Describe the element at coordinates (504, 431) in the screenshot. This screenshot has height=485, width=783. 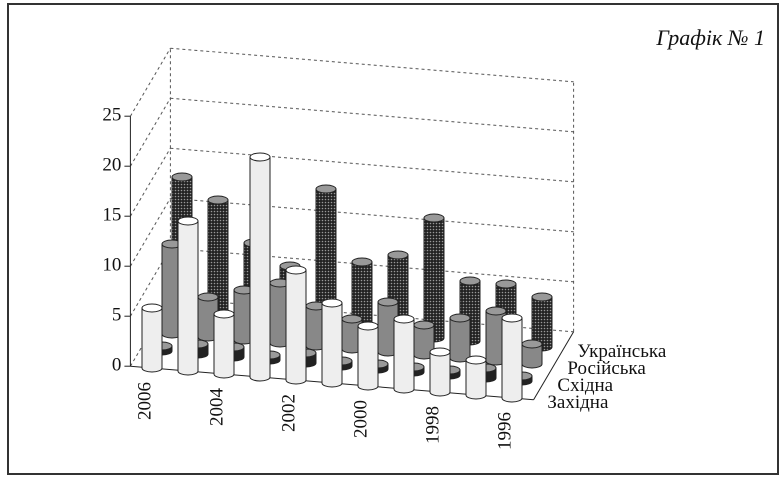
I see `x-tick-label: 1996` at that location.